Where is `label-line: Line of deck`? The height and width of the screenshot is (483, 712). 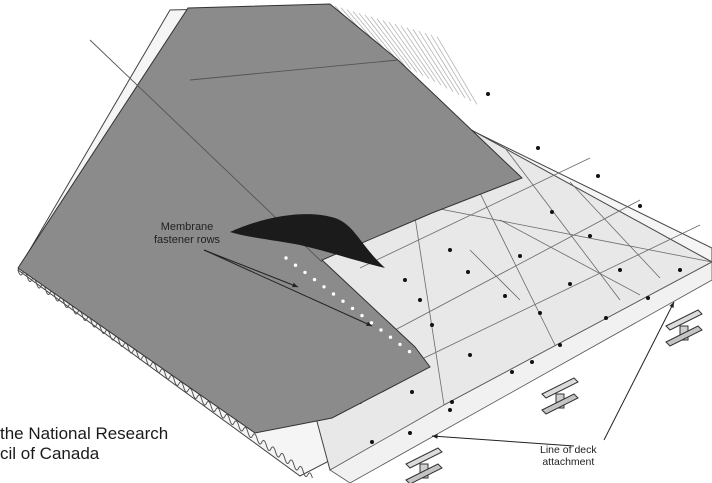
label-line: Line of deck is located at coordinates (568, 450).